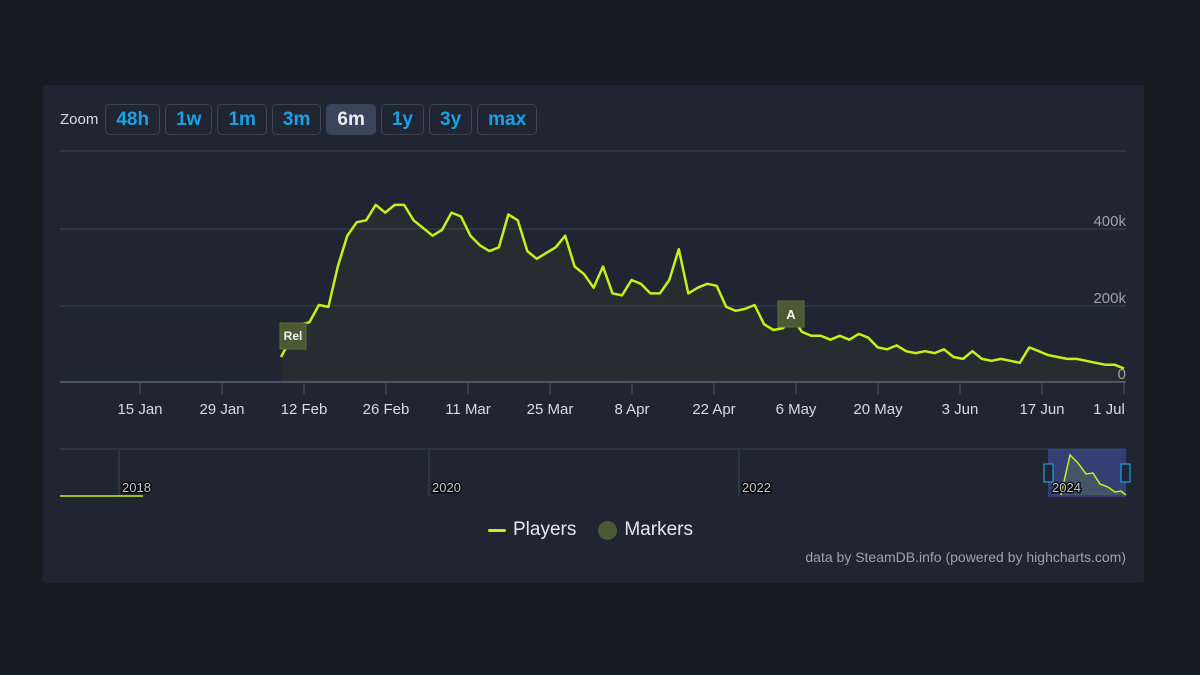 This screenshot has height=675, width=1200. What do you see at coordinates (1087, 473) in the screenshot?
I see `navigator-selection` at bounding box center [1087, 473].